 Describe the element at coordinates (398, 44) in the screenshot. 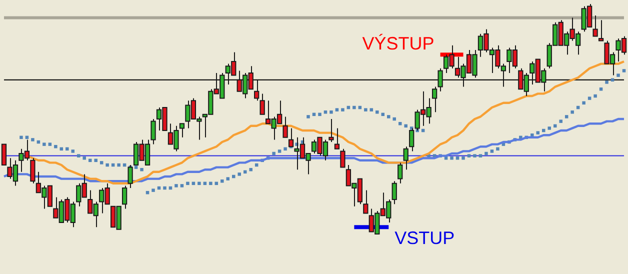

I see `series-label: VÝSTUP` at that location.